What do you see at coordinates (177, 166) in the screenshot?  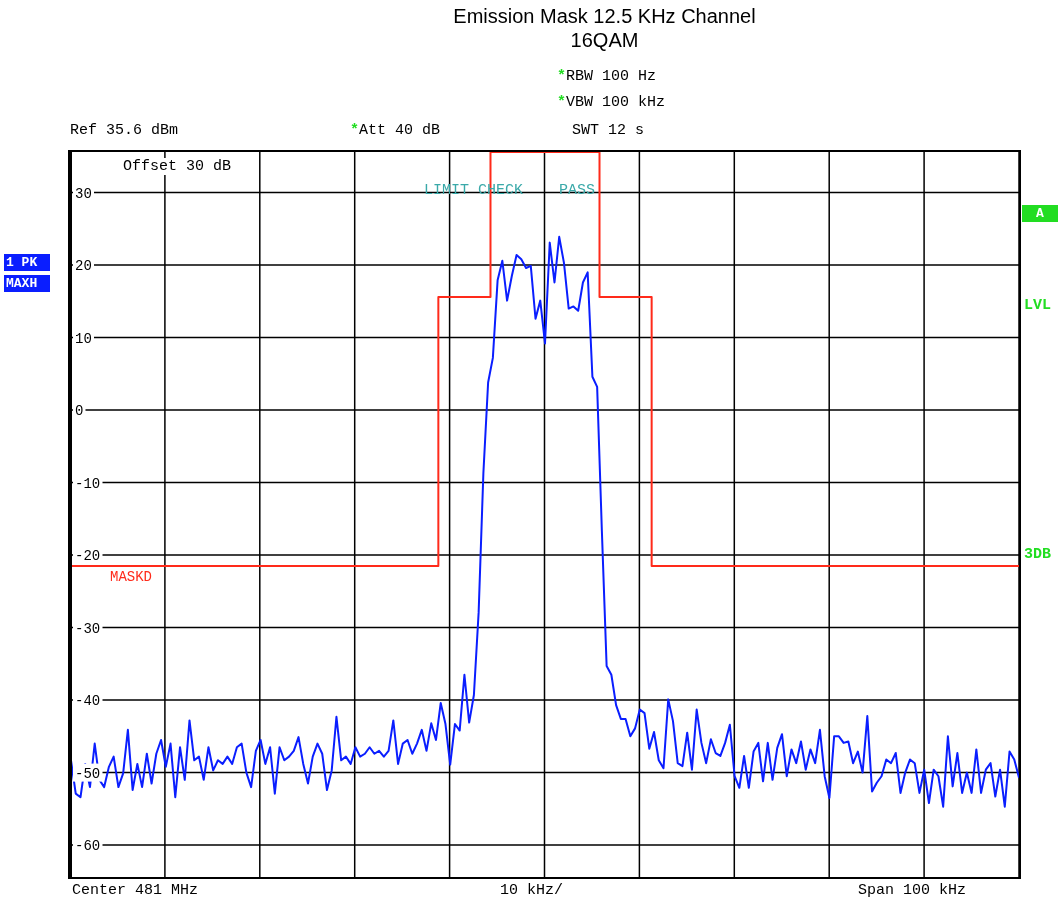 I see `annotation: Offset 30 dB` at bounding box center [177, 166].